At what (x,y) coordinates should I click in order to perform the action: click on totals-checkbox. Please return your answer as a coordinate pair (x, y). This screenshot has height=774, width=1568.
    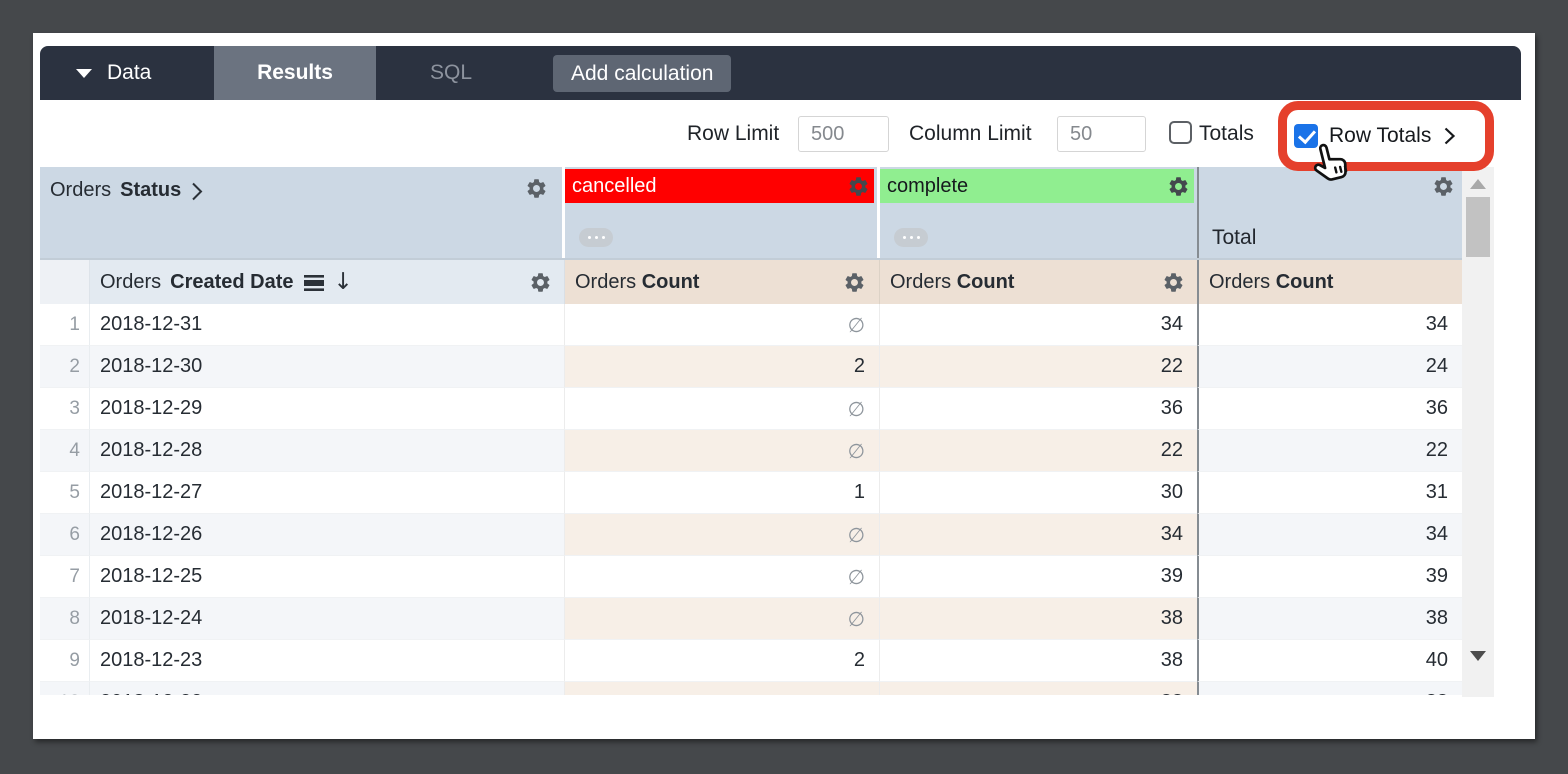
    Looking at the image, I should click on (1180, 132).